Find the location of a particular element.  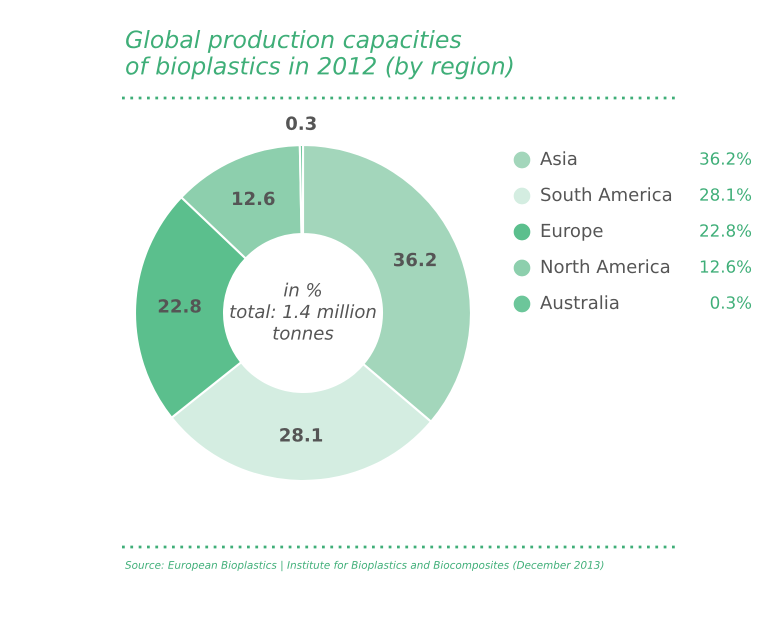

legend-label: Australia is located at coordinates (579, 302).